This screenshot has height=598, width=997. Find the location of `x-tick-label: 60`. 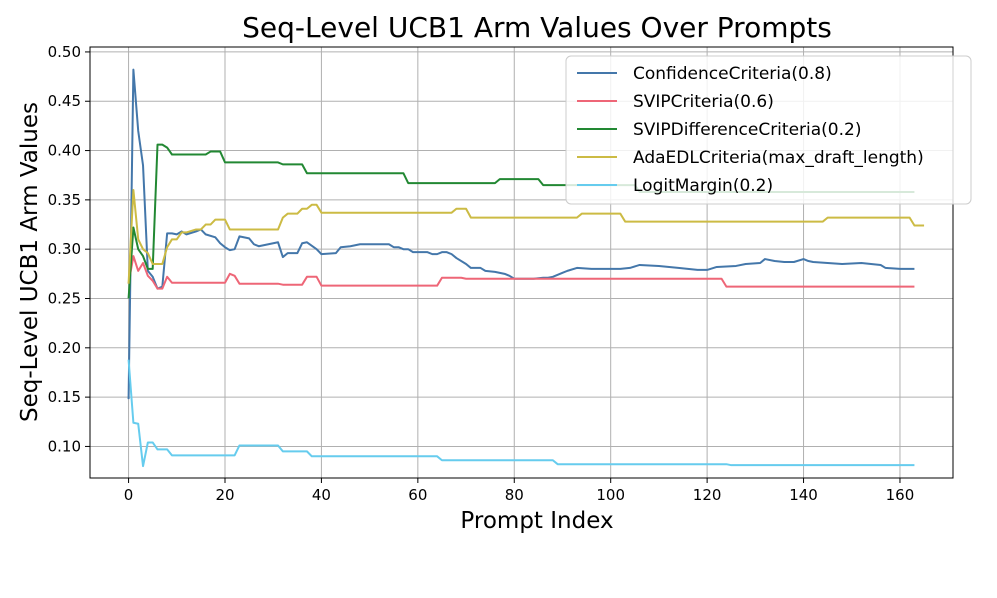

x-tick-label: 60 is located at coordinates (417, 495).